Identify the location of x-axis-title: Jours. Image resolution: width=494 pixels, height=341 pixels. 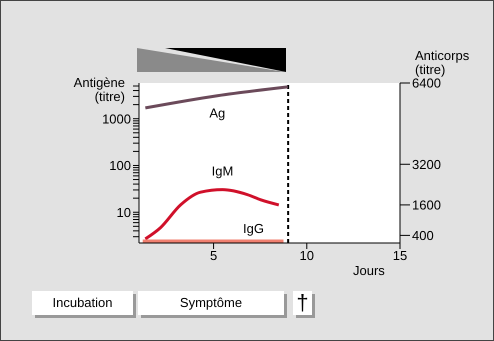
(369, 270).